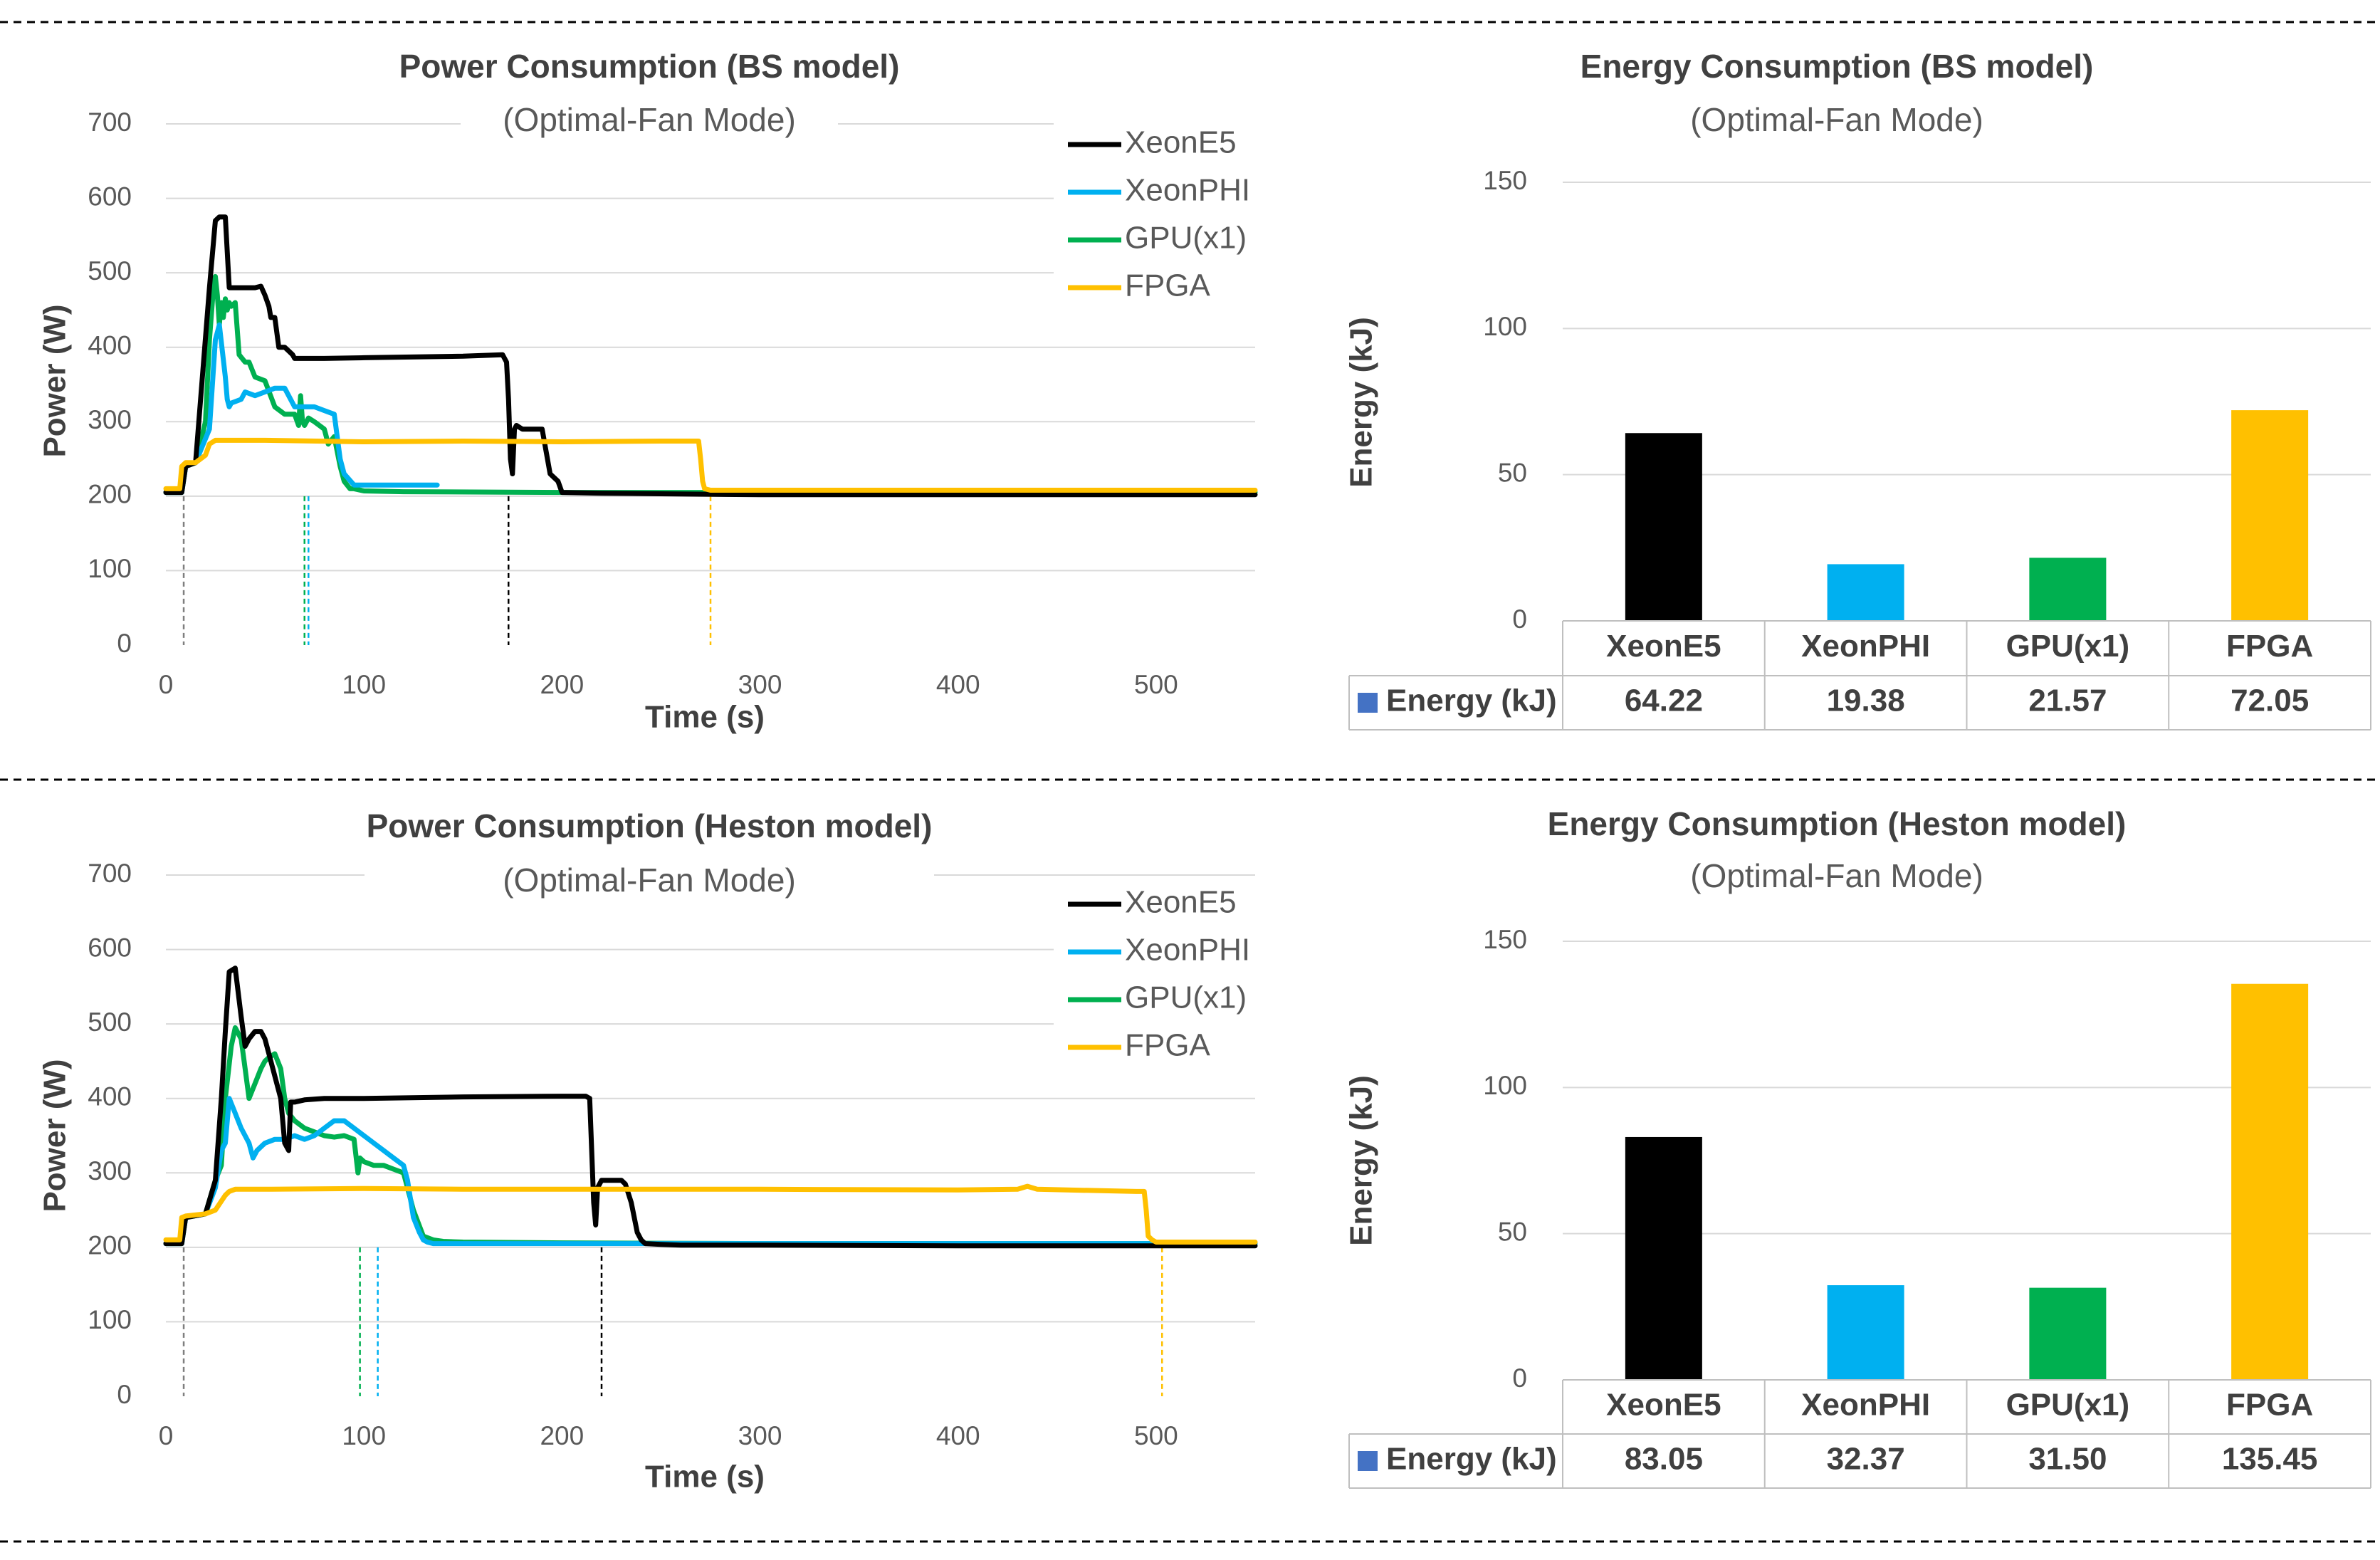 Image resolution: width=2380 pixels, height=1560 pixels. I want to click on chart-title: Energy Consumption (BS model), so click(1837, 66).